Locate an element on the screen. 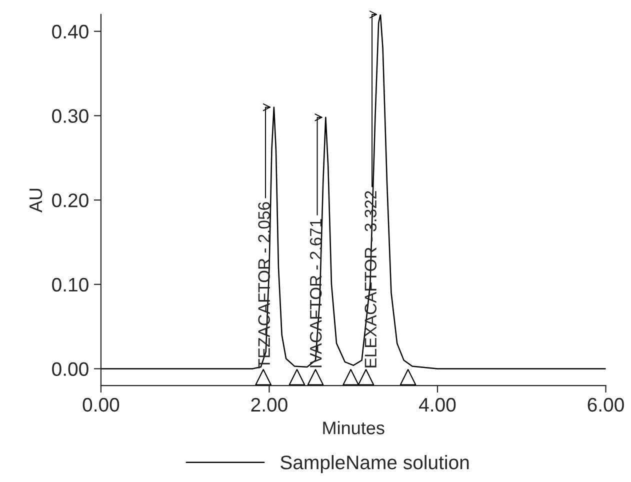 Image resolution: width=631 pixels, height=482 pixels. x-tick-label: 4.00 is located at coordinates (437, 405).